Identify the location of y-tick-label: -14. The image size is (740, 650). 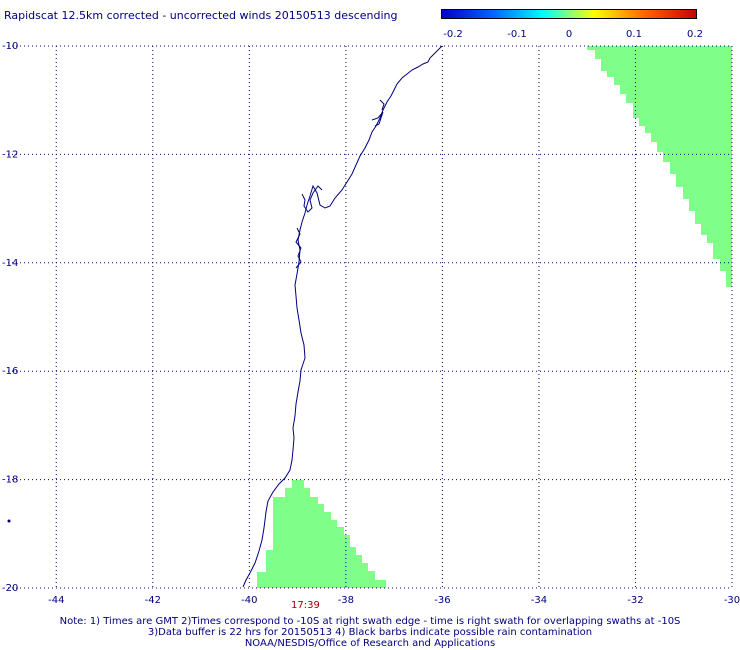
(10, 263).